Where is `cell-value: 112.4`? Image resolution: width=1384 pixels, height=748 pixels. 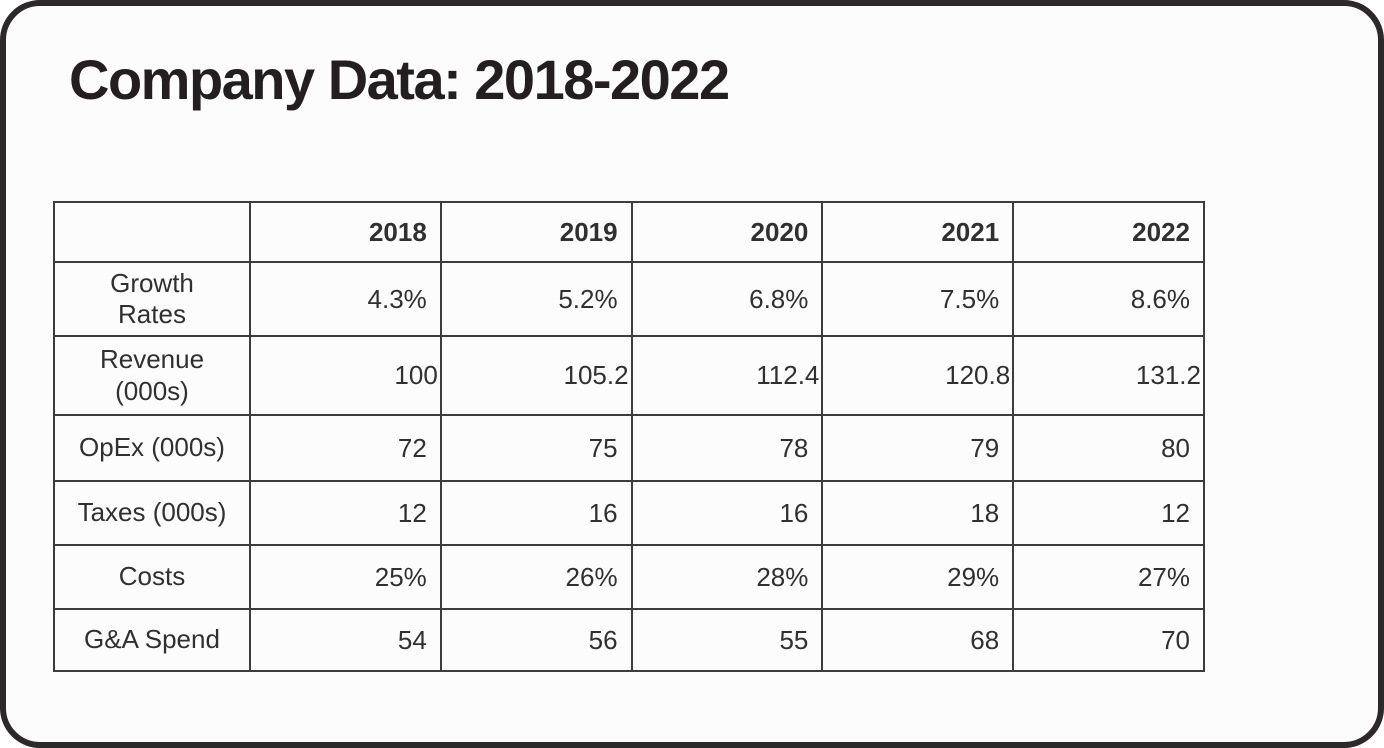
cell-value: 112.4 is located at coordinates (727, 375).